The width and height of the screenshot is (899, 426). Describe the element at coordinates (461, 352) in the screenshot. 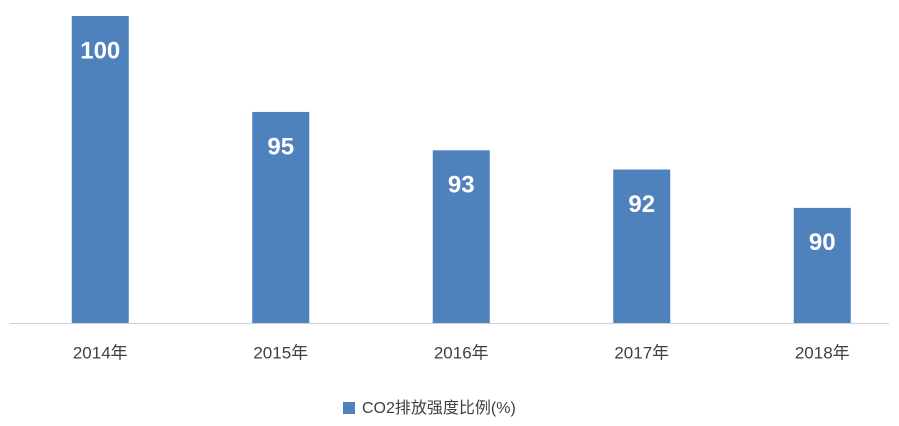

I see `x-tick-label: 2016年` at that location.